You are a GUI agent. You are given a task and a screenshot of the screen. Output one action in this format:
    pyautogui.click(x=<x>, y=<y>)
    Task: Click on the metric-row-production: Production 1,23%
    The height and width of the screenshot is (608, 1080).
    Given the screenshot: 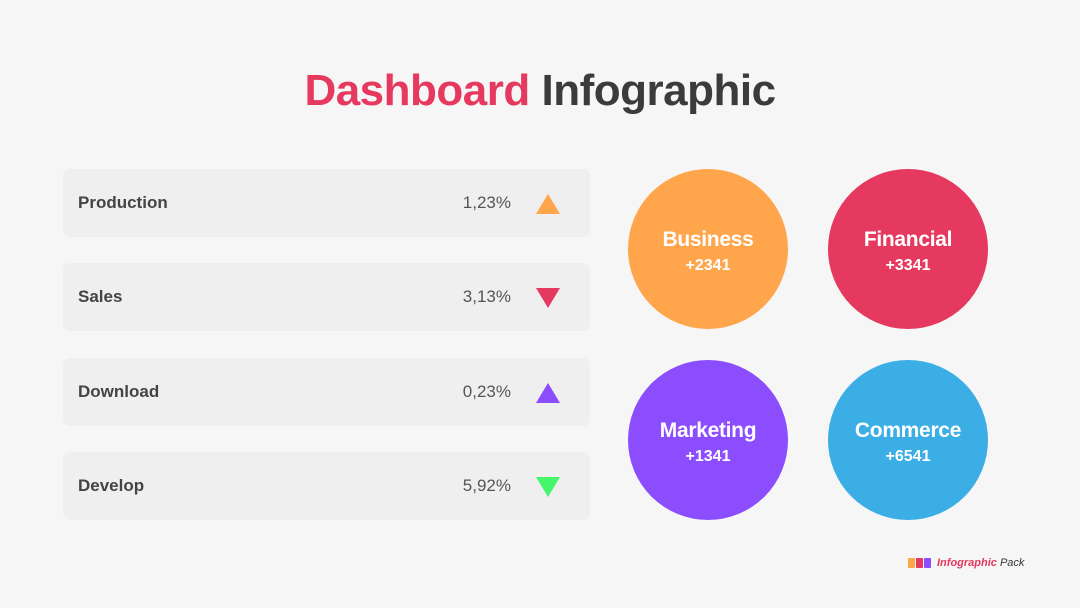 What is the action you would take?
    pyautogui.click(x=326, y=203)
    